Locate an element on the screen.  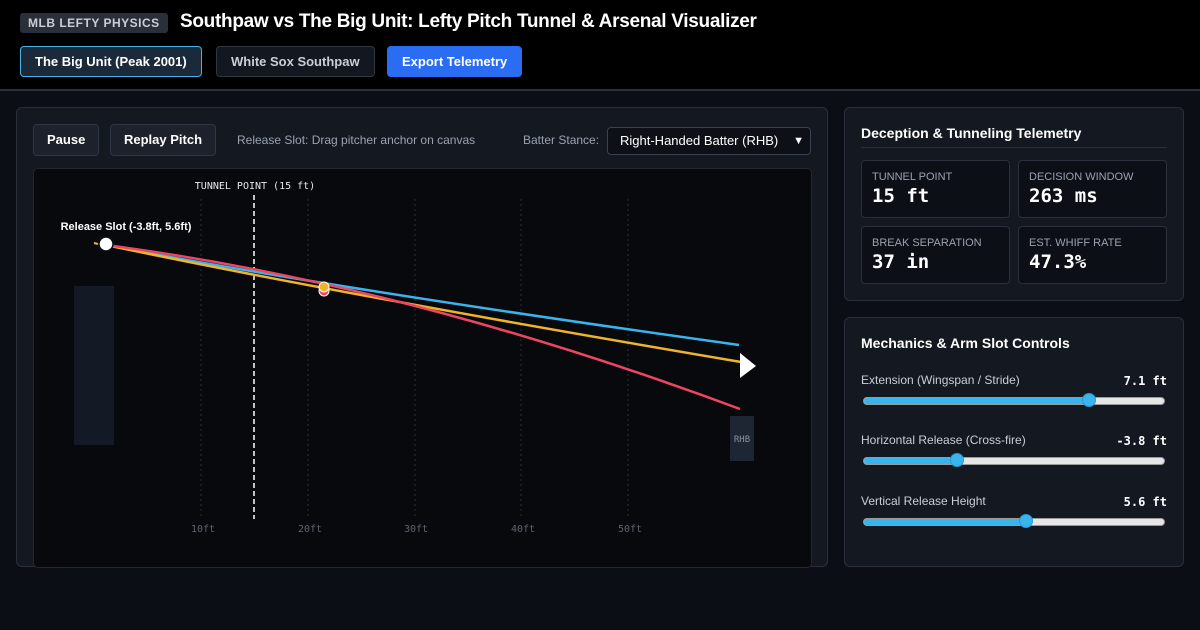
tunnel-point-label: TUNNEL POINT (15 ft) is located at coordinates (255, 186).